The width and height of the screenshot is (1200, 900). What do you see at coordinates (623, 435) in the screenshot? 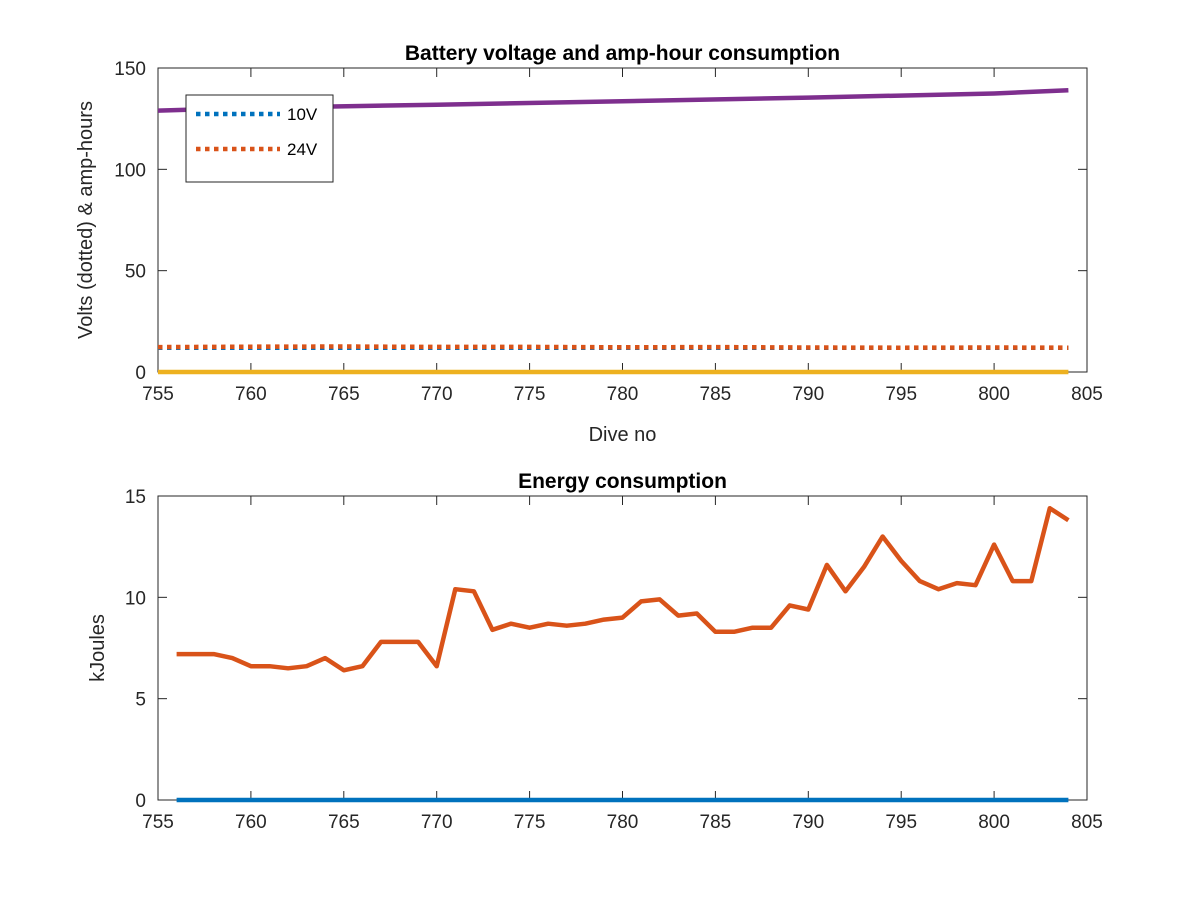
I see `x-axis-label: Dive no` at bounding box center [623, 435].